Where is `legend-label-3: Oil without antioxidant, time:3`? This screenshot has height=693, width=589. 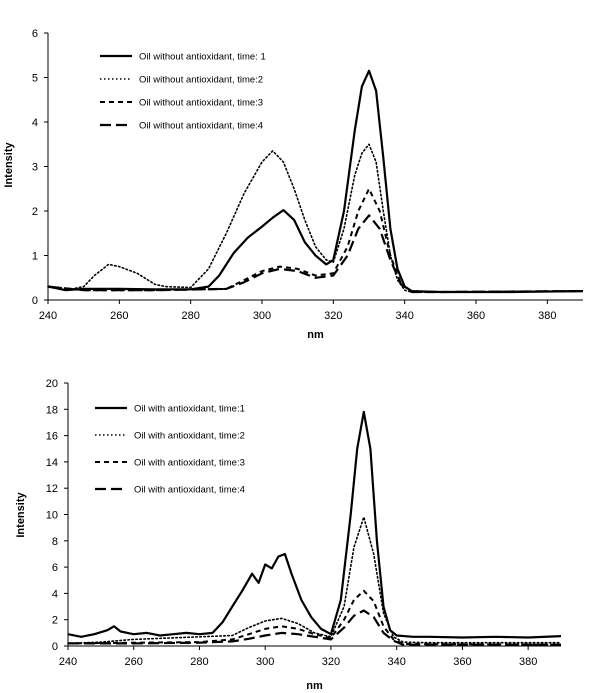 legend-label-3: Oil without antioxidant, time:3 is located at coordinates (201, 103).